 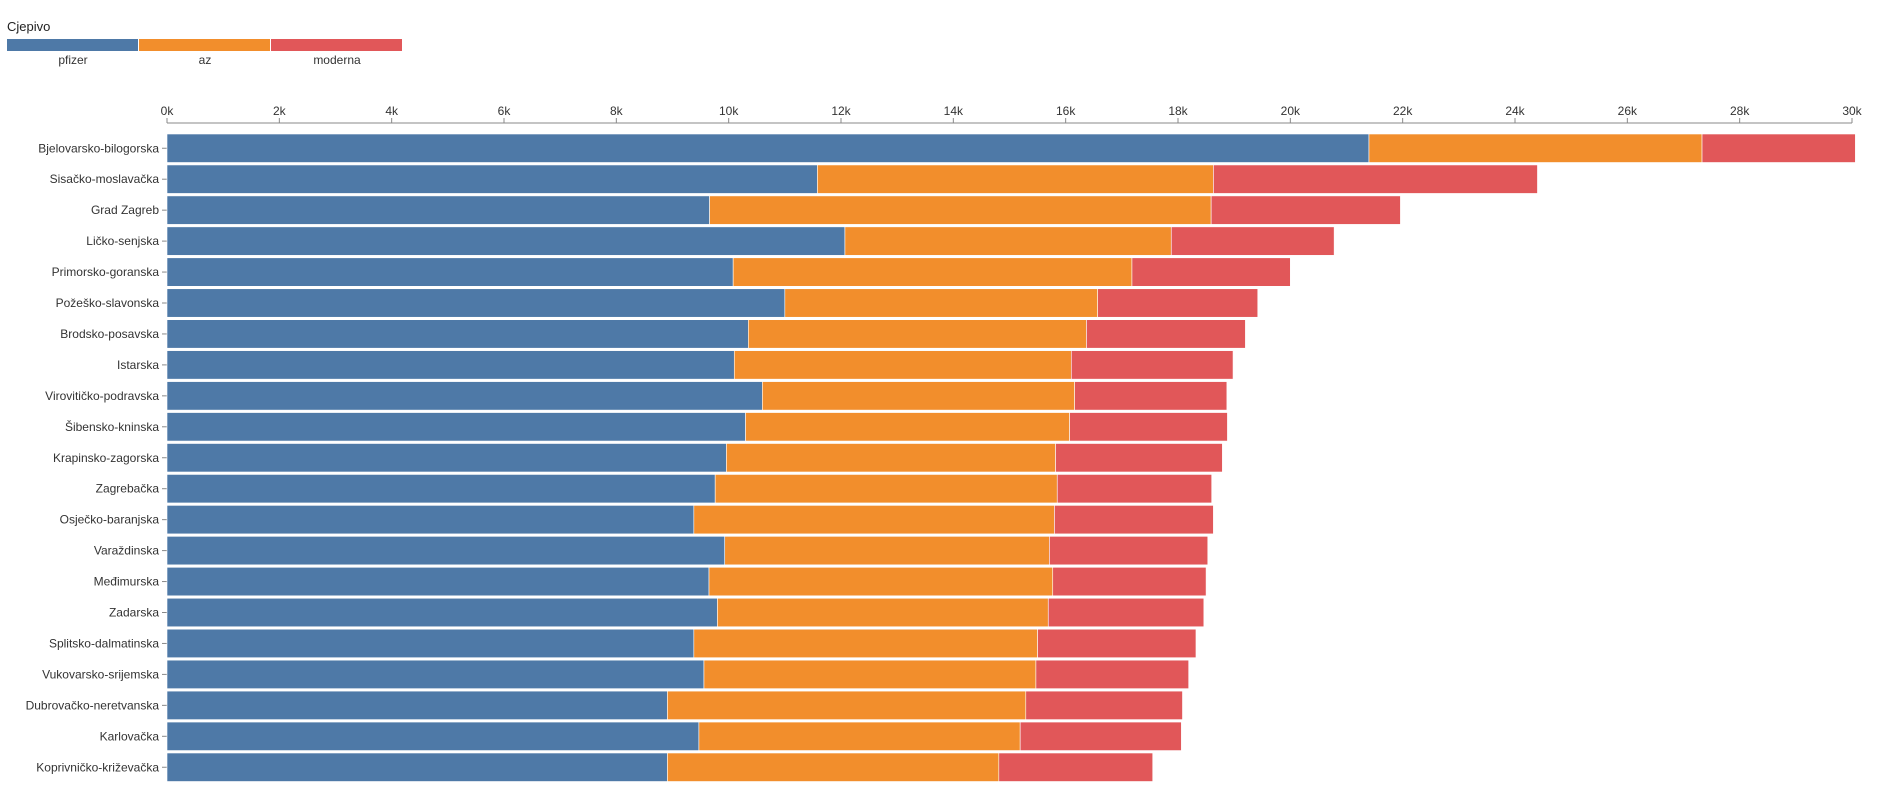 What do you see at coordinates (97, 767) in the screenshot?
I see `y-tick-label: Koprivničko-križevačka` at bounding box center [97, 767].